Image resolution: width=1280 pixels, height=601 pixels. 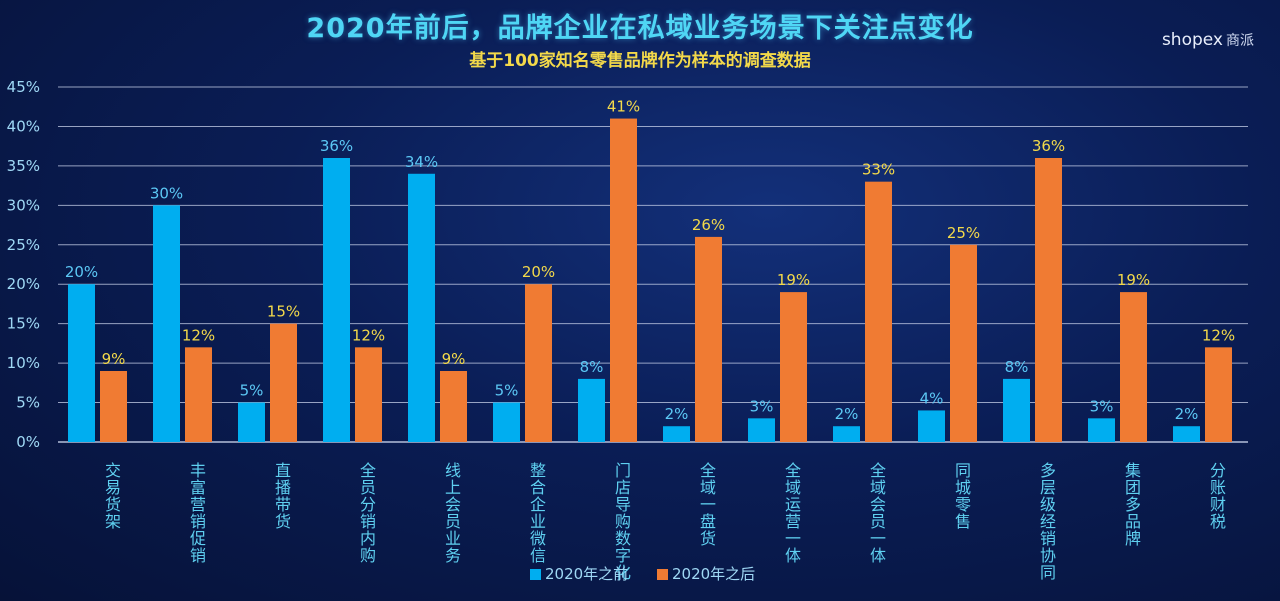 I want to click on y-tick-label: 0%, so click(x=28, y=442).